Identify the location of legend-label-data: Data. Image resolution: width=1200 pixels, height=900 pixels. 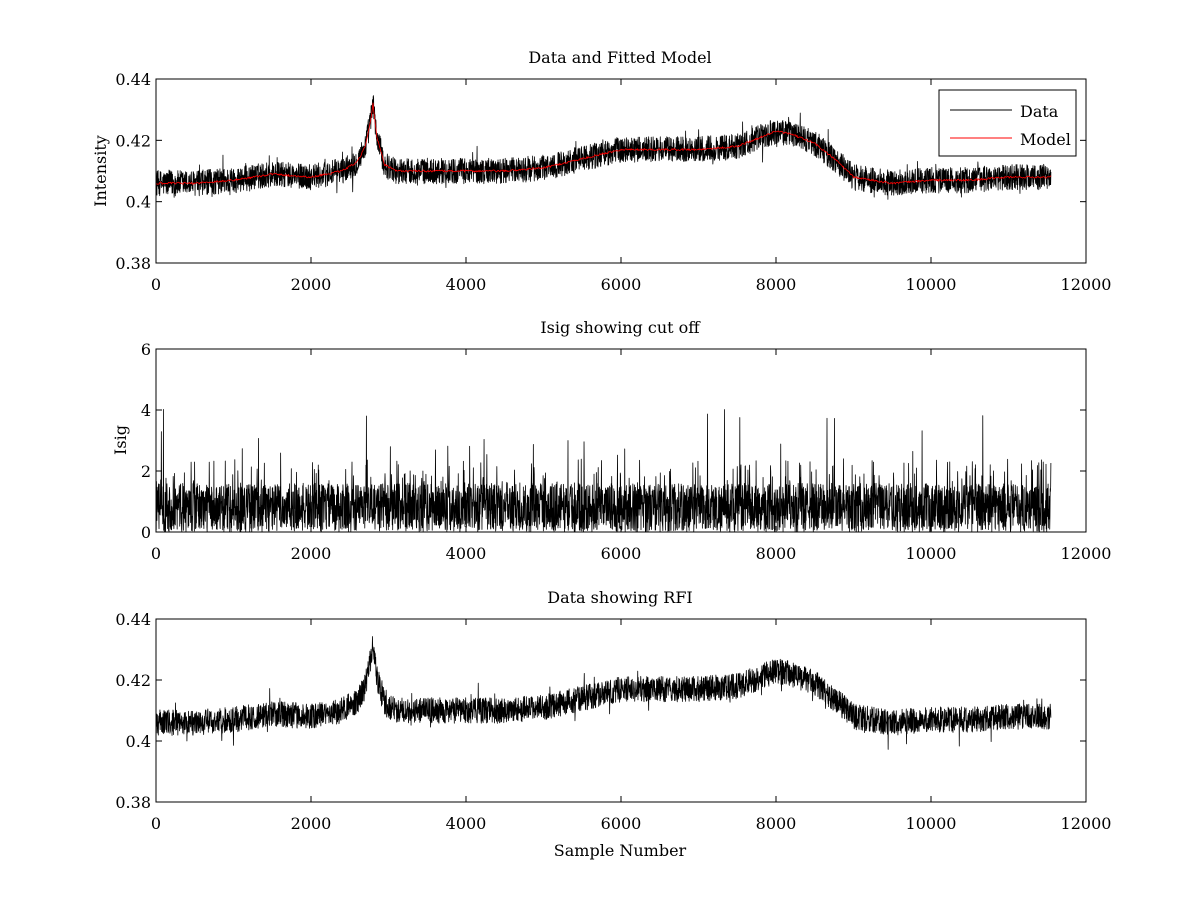
(1039, 111).